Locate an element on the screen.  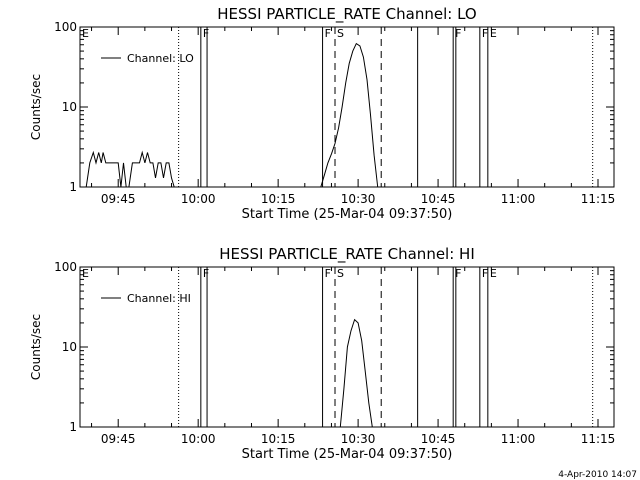
legend-label: Channel: LO is located at coordinates (160, 58).